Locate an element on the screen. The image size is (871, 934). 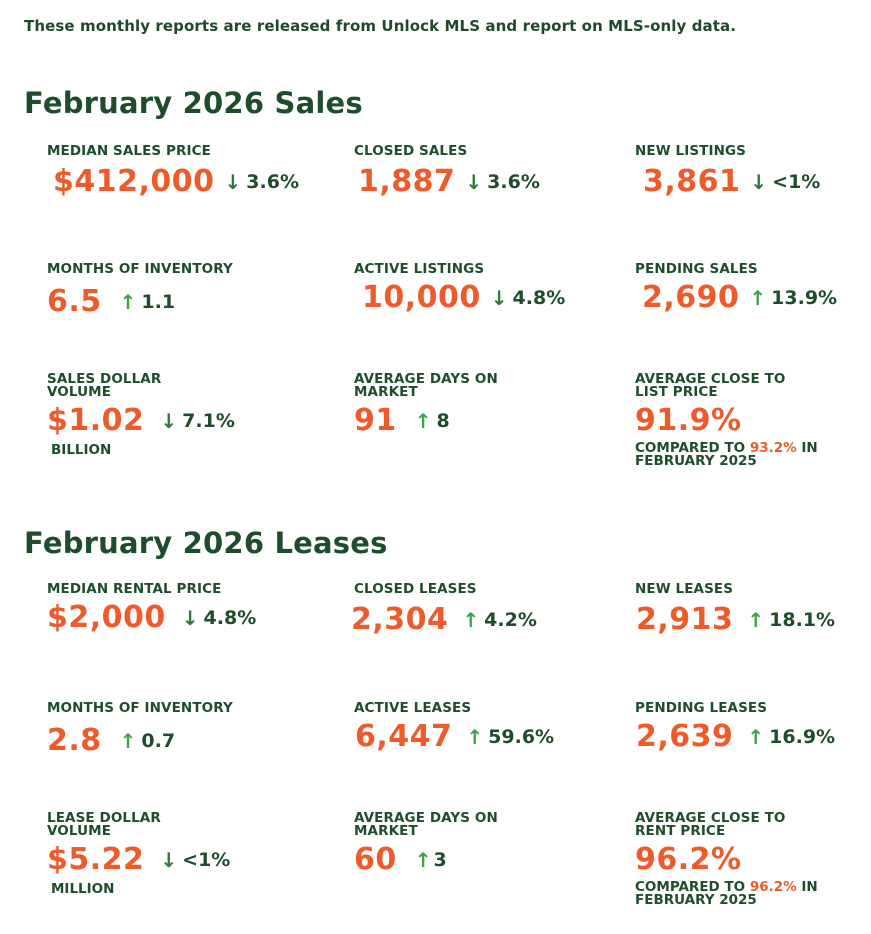
sales-months-inventory-value: 6.5 is located at coordinates (74, 301).